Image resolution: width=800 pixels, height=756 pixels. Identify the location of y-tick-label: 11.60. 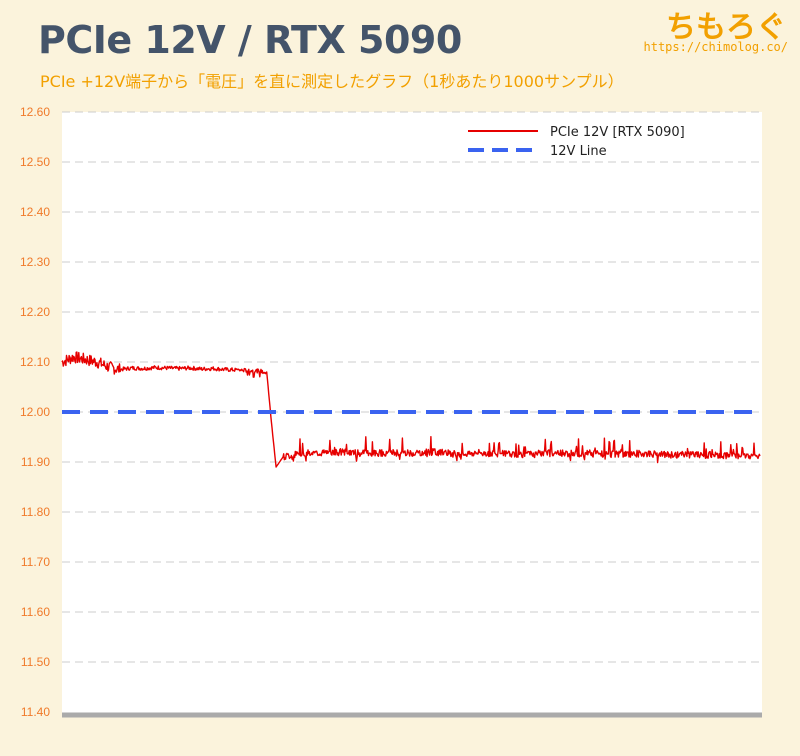
(35, 612).